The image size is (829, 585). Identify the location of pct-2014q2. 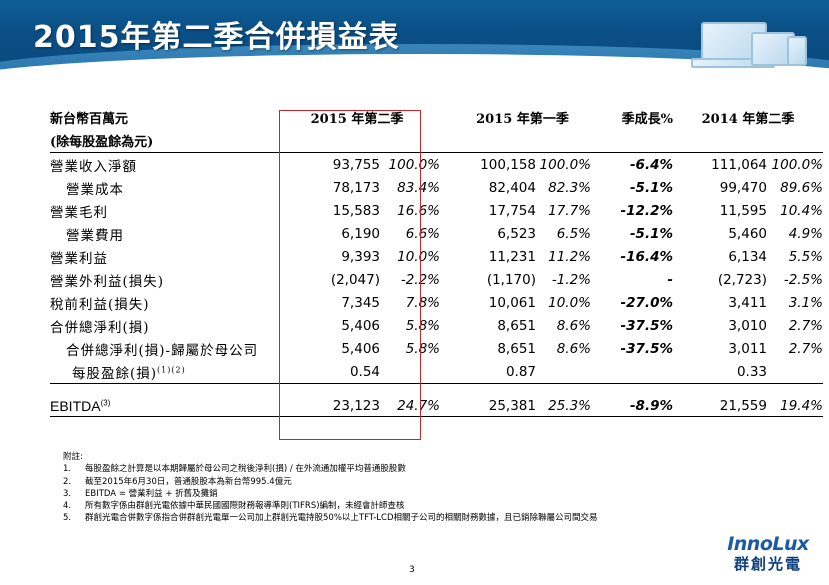
(795, 372).